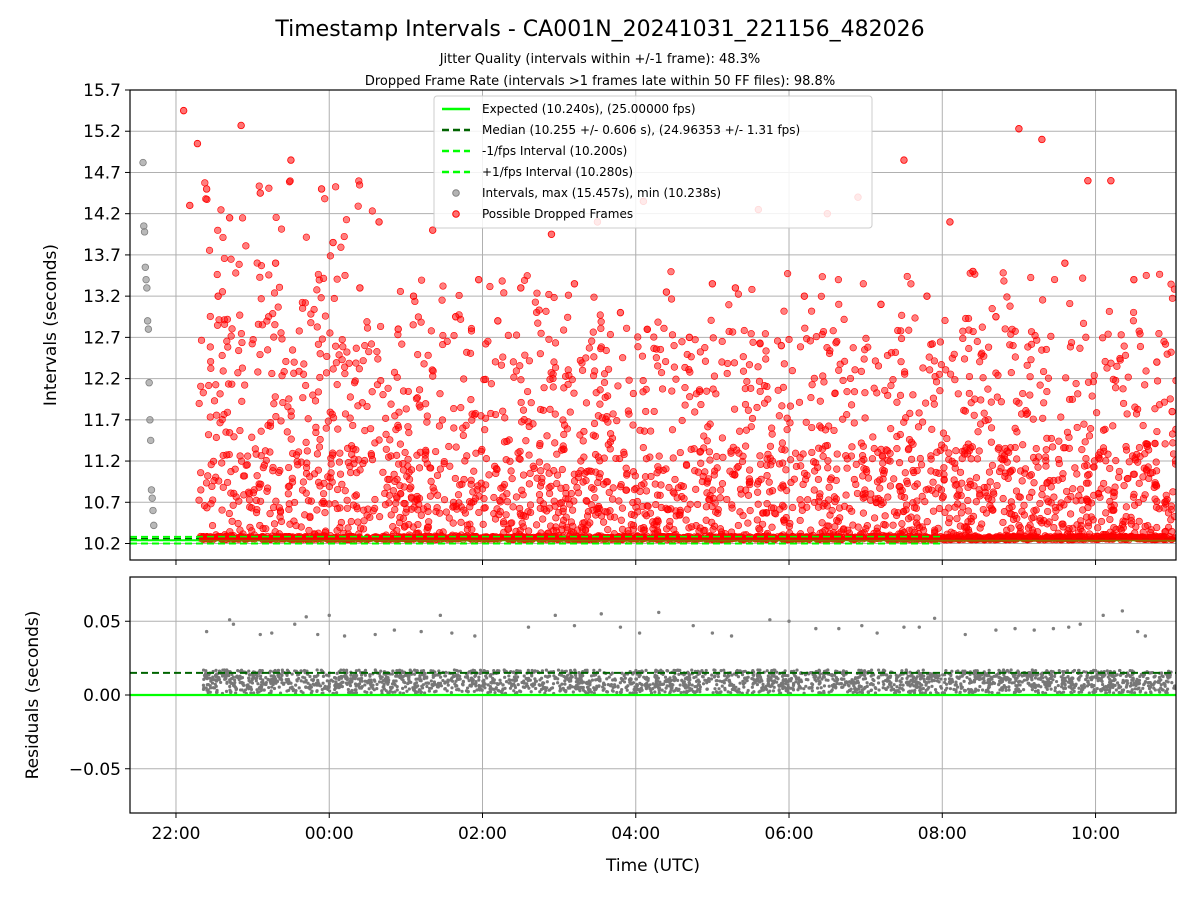  What do you see at coordinates (152, 498) in the screenshot?
I see `interval-point` at bounding box center [152, 498].